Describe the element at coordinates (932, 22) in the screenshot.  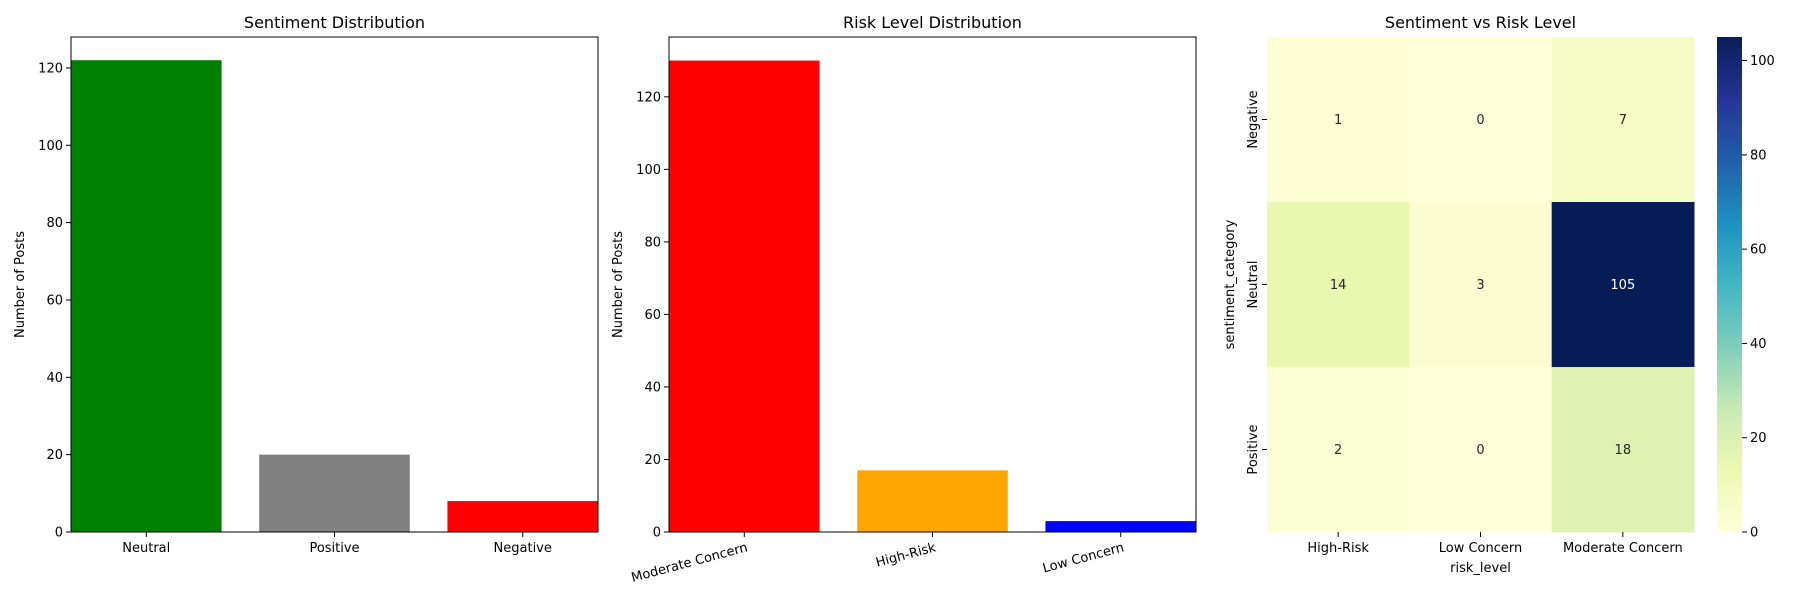
I see `chart-title: Risk Level Distribution` at that location.